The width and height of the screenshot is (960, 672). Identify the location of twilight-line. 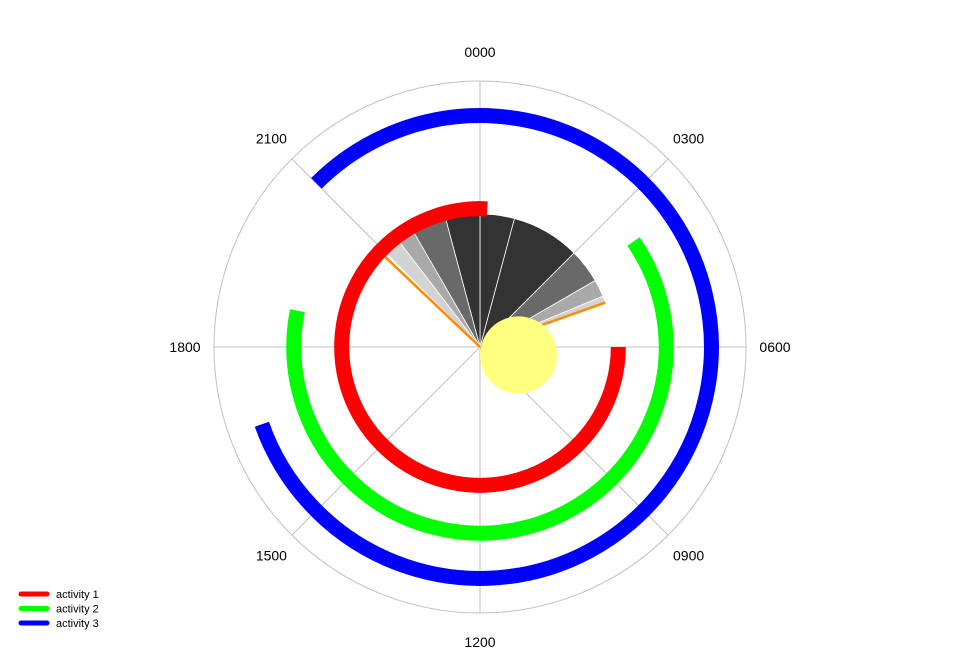
(431, 301).